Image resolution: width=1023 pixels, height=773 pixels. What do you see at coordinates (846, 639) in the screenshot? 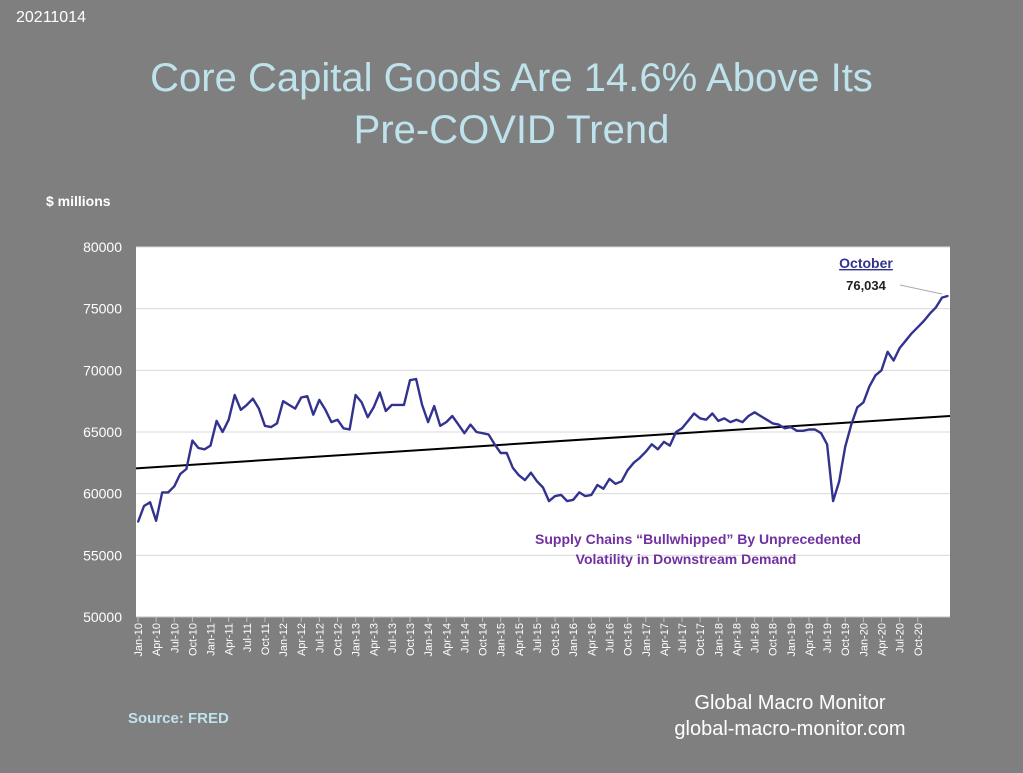
I see `x-tick-label: Oct-19` at bounding box center [846, 639].